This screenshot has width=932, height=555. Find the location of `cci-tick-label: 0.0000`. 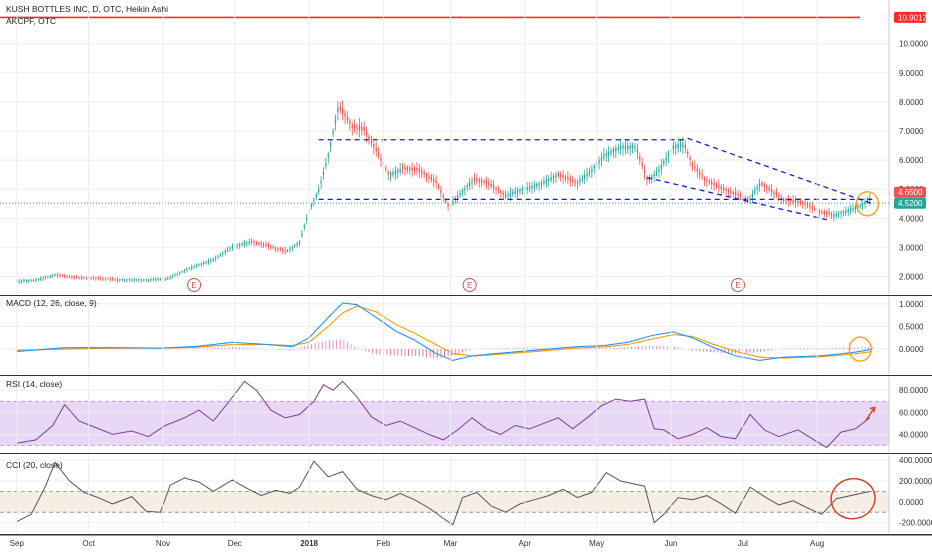

cci-tick-label: 0.0000 is located at coordinates (911, 502).